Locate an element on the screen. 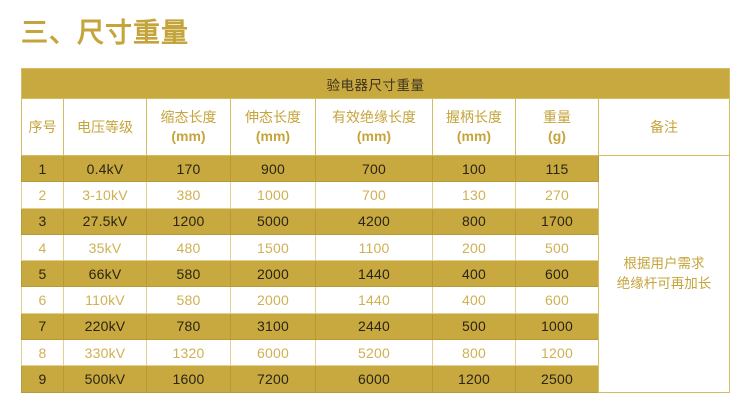  cell-voltage: 27.5kV is located at coordinates (105, 221).